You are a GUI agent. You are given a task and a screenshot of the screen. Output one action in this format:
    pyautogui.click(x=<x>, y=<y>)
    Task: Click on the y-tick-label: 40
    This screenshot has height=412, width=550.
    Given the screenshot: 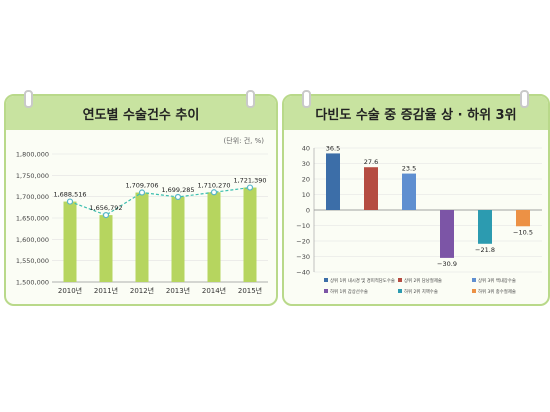 What is the action you would take?
    pyautogui.click(x=306, y=149)
    